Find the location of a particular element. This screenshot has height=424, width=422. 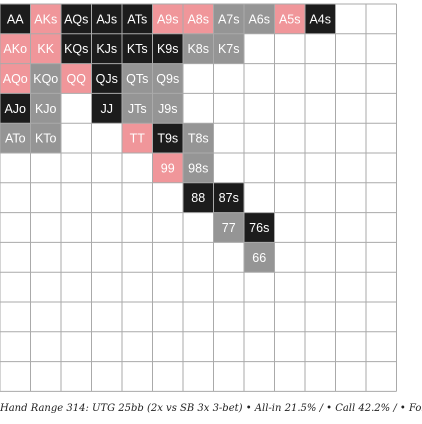

hand-cell-AJs is located at coordinates (106, 19).